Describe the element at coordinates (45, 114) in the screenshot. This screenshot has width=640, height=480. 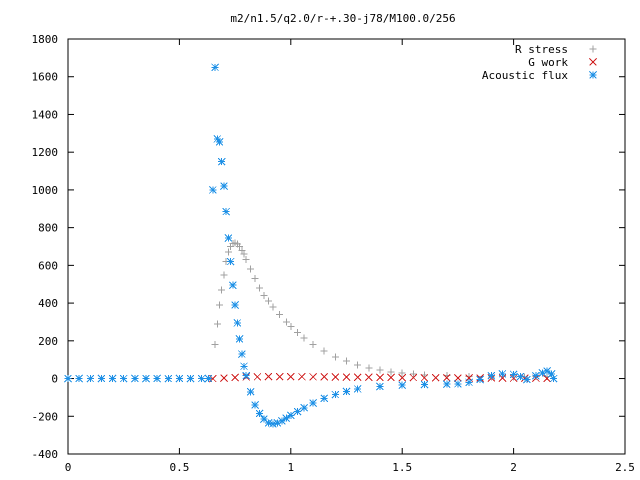
I see `y-tick-label: 1400` at that location.